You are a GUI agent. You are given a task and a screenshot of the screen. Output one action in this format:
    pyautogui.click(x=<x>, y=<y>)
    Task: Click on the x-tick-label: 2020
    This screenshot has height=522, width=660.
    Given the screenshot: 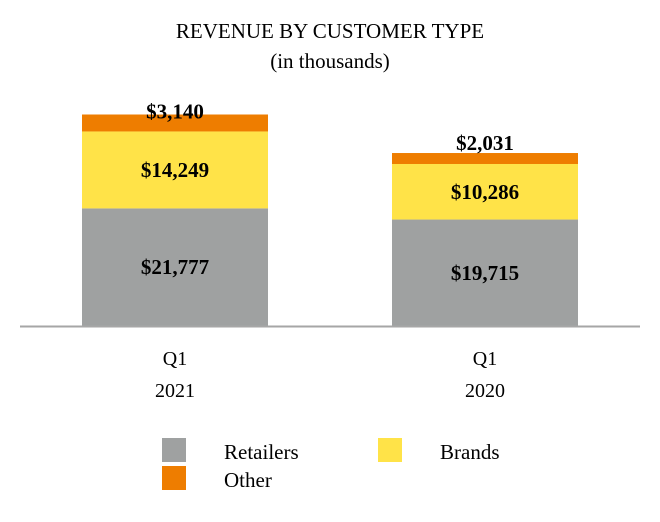 What is the action you would take?
    pyautogui.click(x=485, y=391)
    